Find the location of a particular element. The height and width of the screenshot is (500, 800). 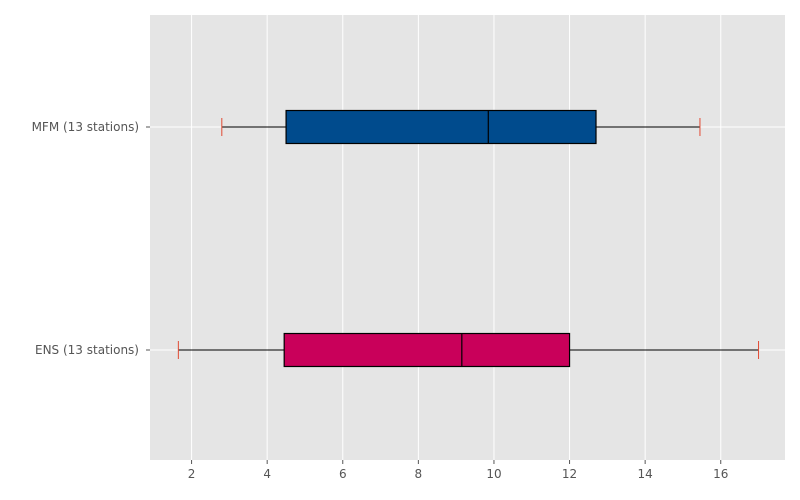

y-axis-ticks: MFM (13 stations) ENS (13 stations) is located at coordinates (91, 238).